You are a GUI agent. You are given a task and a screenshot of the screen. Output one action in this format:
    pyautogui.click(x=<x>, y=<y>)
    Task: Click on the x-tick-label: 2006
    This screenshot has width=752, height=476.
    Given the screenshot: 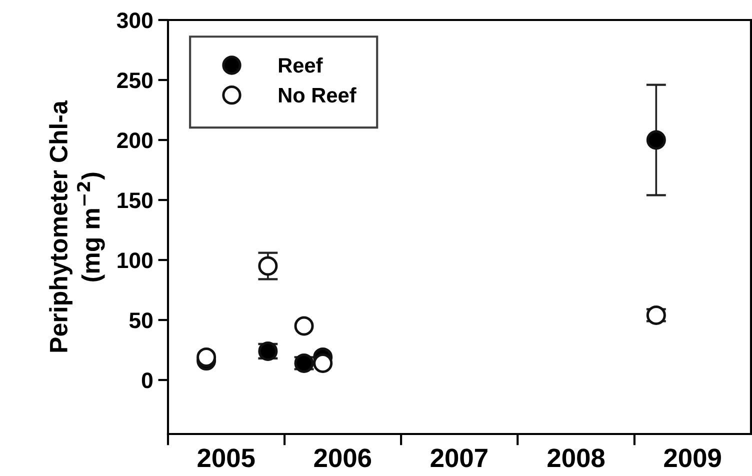 What is the action you would take?
    pyautogui.click(x=343, y=458)
    